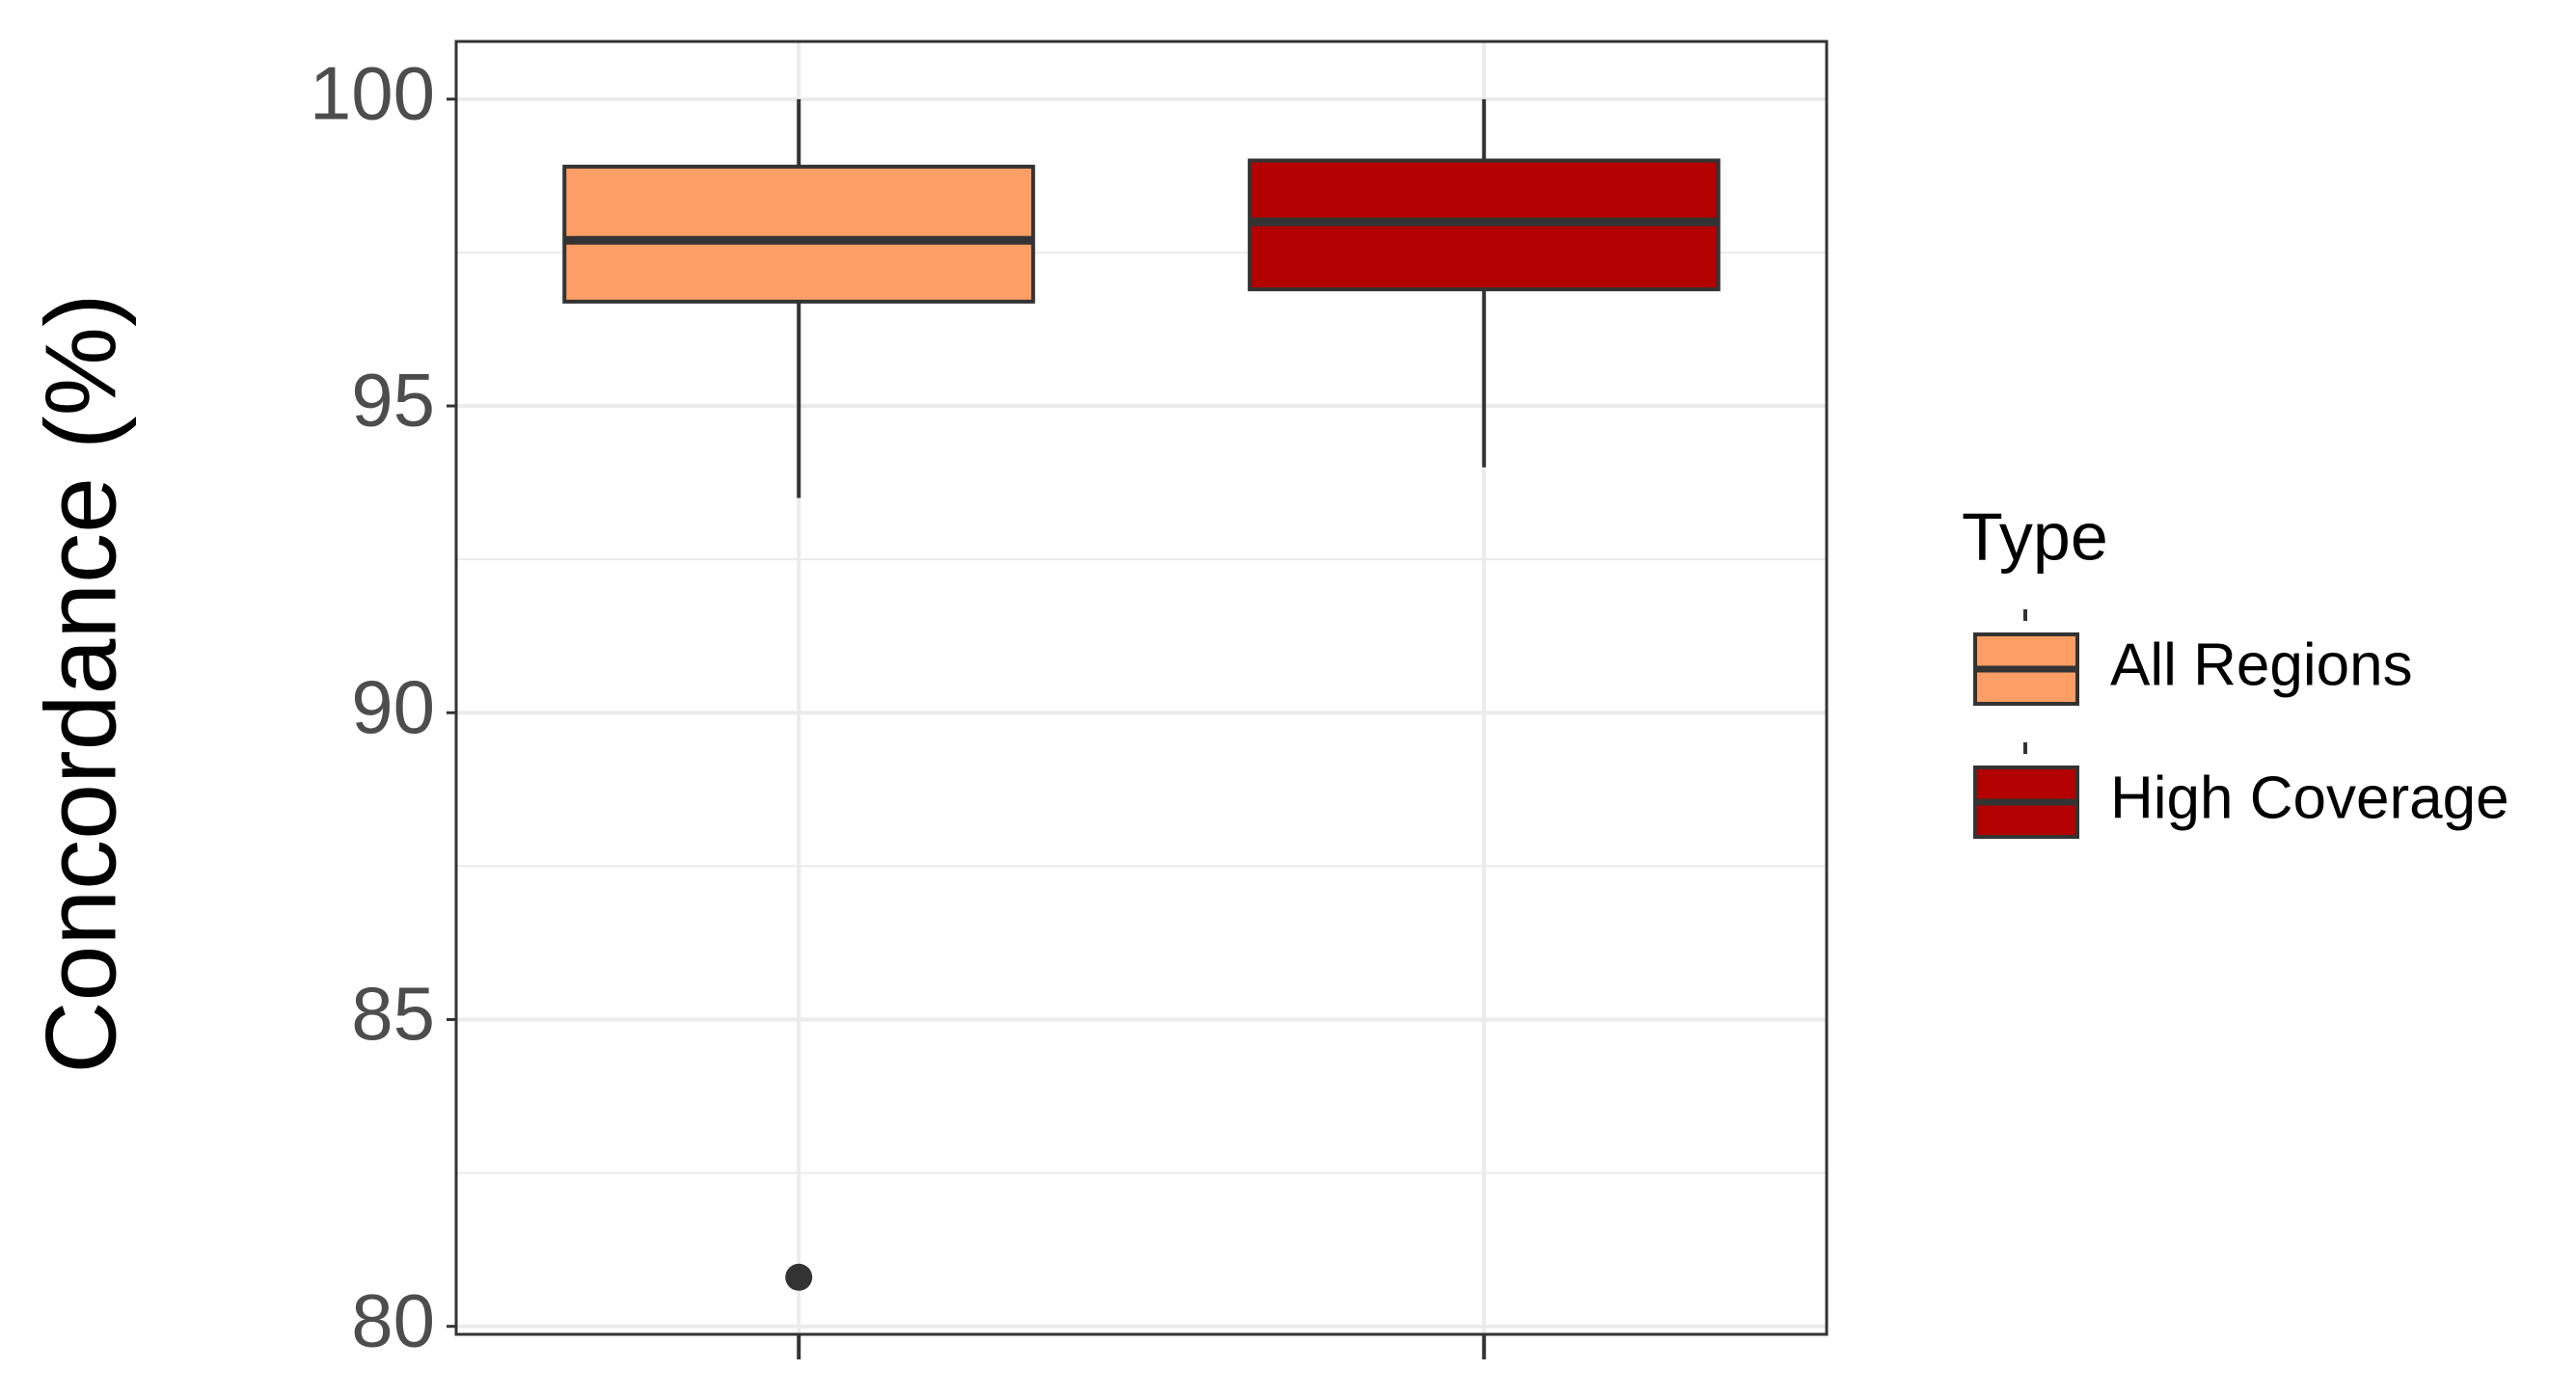  I want to click on y-axis-title: Concordance (%), so click(81, 683).